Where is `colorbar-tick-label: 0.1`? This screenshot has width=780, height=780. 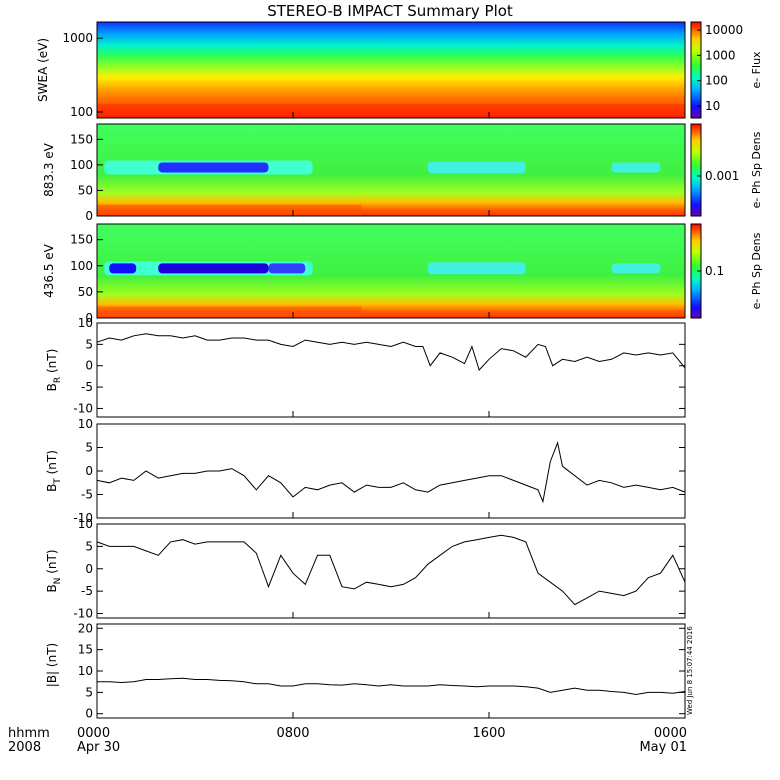
colorbar-tick-label: 0.1 is located at coordinates (714, 271).